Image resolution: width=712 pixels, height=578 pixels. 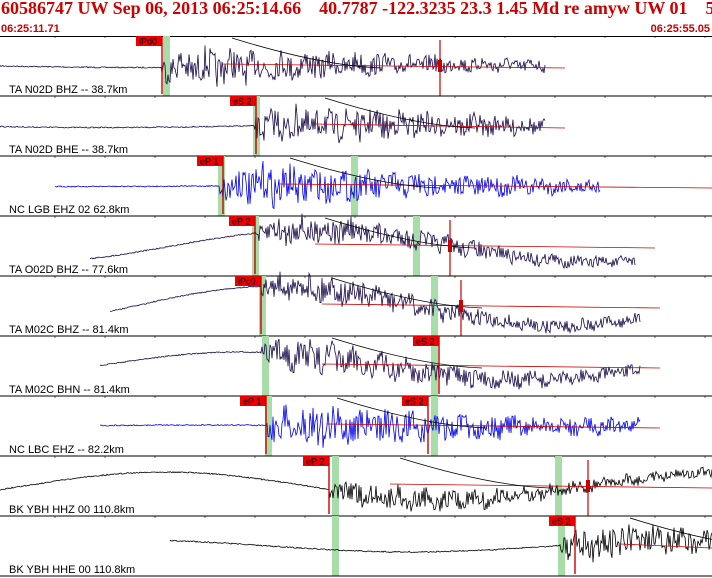 I want to click on trace-row: eP 2 BK YBH HHZ 00 110.8km, so click(x=356, y=486).